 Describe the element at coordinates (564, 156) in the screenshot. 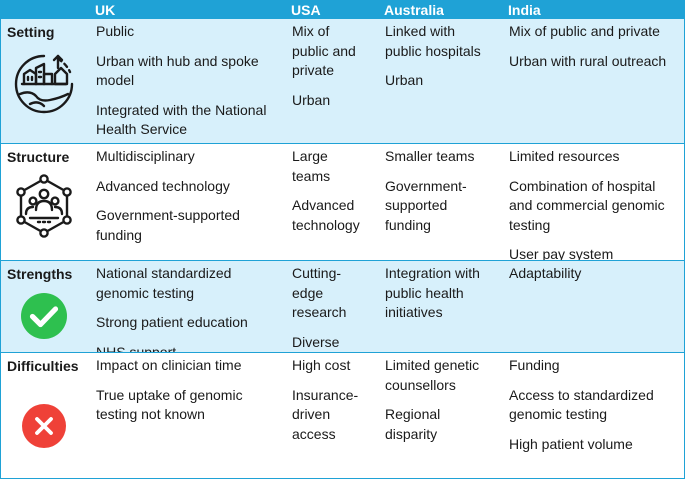

I see `cell-item: Limited resources` at that location.